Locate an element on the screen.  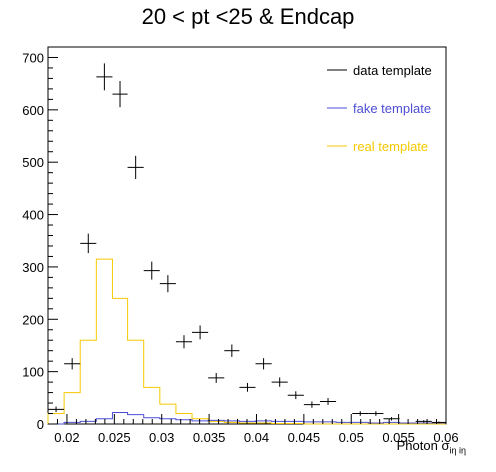
x-tick-label: 0.045 is located at coordinates (304, 437).